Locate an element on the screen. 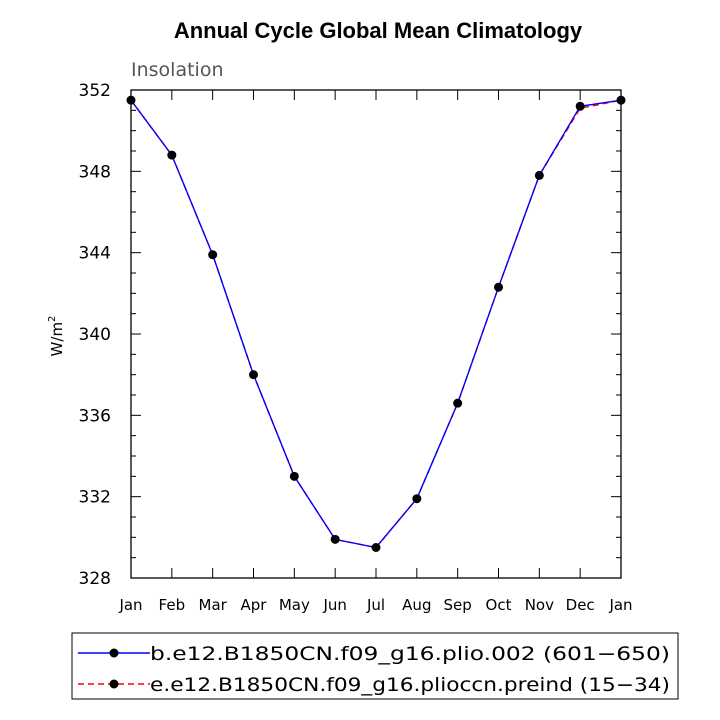 The width and height of the screenshot is (720, 720). x-tick-label: Jul is located at coordinates (375, 605).